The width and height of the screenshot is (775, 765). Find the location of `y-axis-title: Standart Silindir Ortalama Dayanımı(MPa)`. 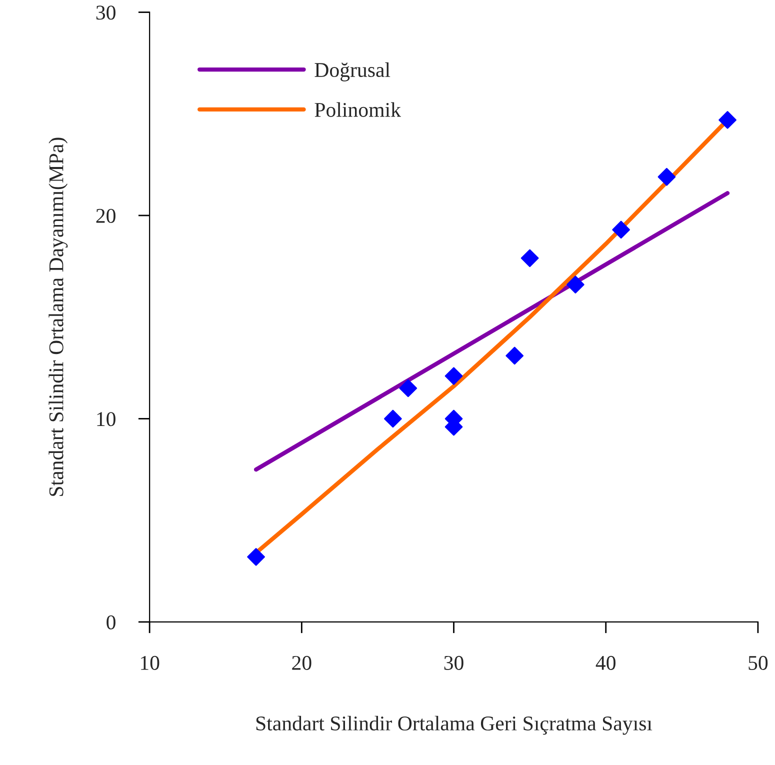

y-axis-title: Standart Silindir Ortalama Dayanımı(MPa) is located at coordinates (58, 317).